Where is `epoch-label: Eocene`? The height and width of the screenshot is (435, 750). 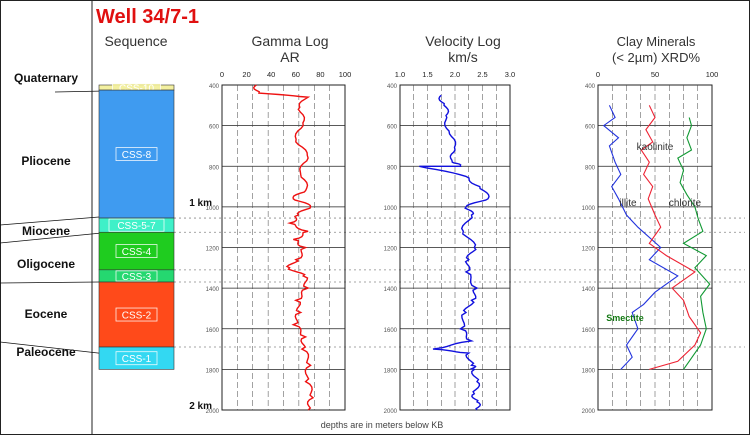
epoch-label: Eocene is located at coordinates (46, 314).